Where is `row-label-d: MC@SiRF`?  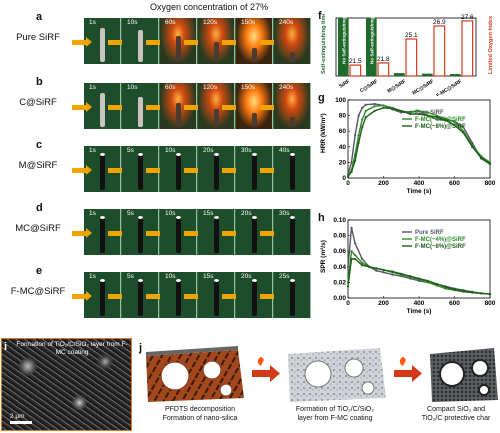
row-label-d: MC@SiRF is located at coordinates (38, 228).